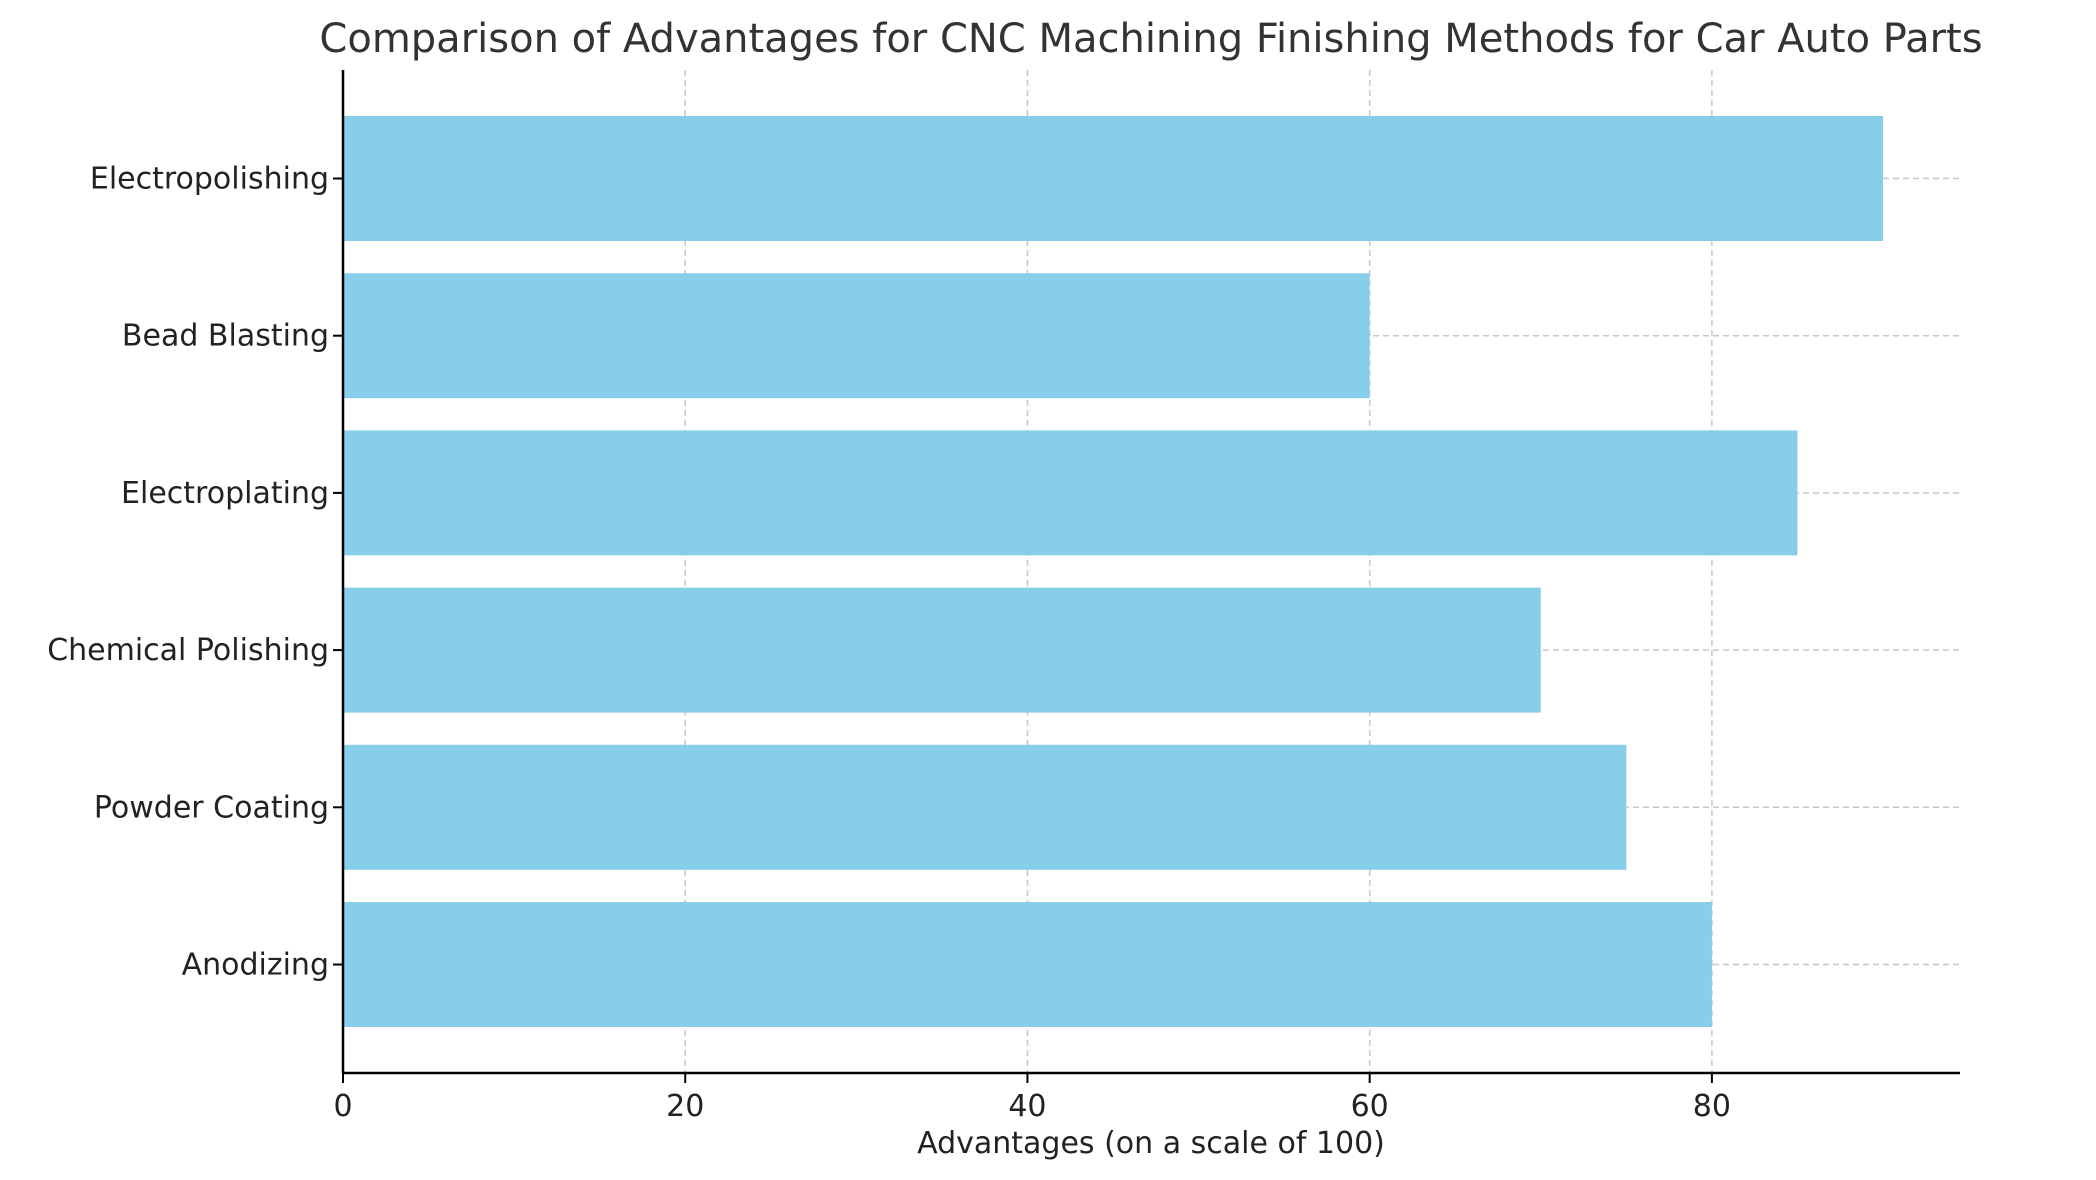 The image size is (2096, 1180). I want to click on x-tick-label: 20, so click(685, 1106).